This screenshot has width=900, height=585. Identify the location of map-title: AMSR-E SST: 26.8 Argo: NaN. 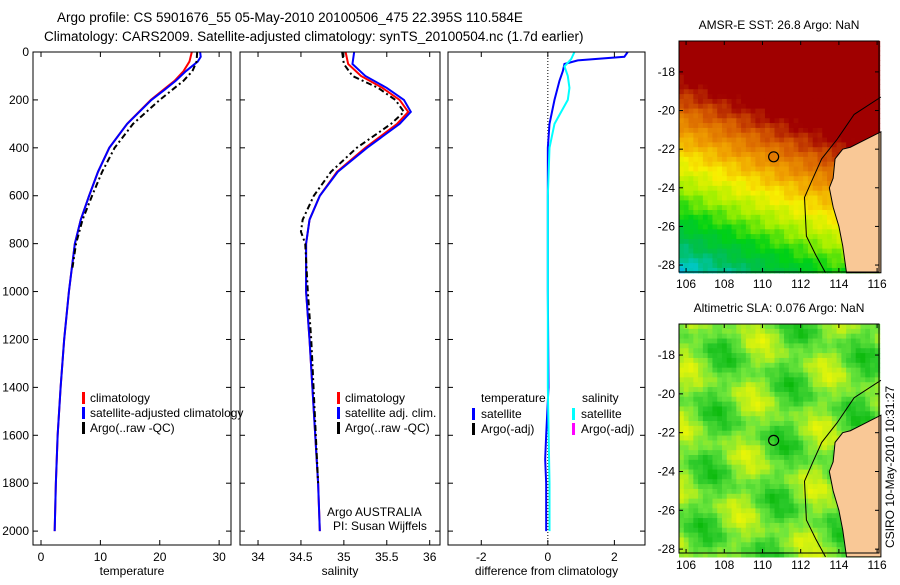
(779, 25).